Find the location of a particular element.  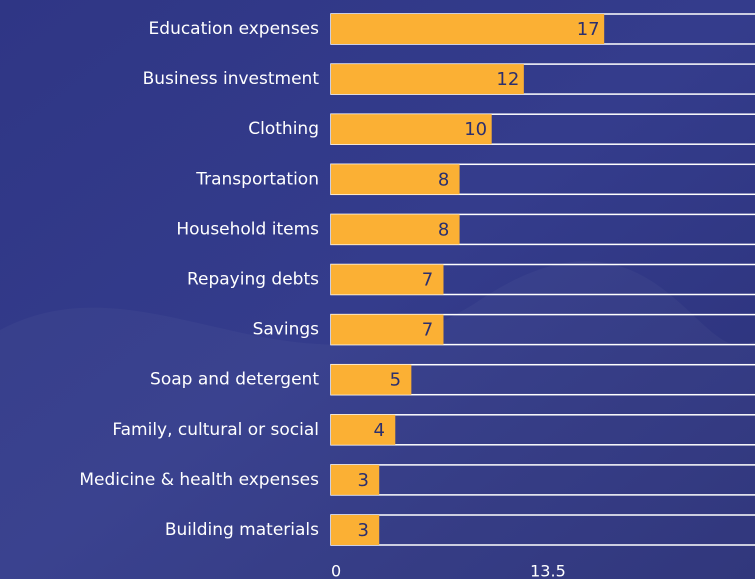

value-label: 12 is located at coordinates (507, 79).